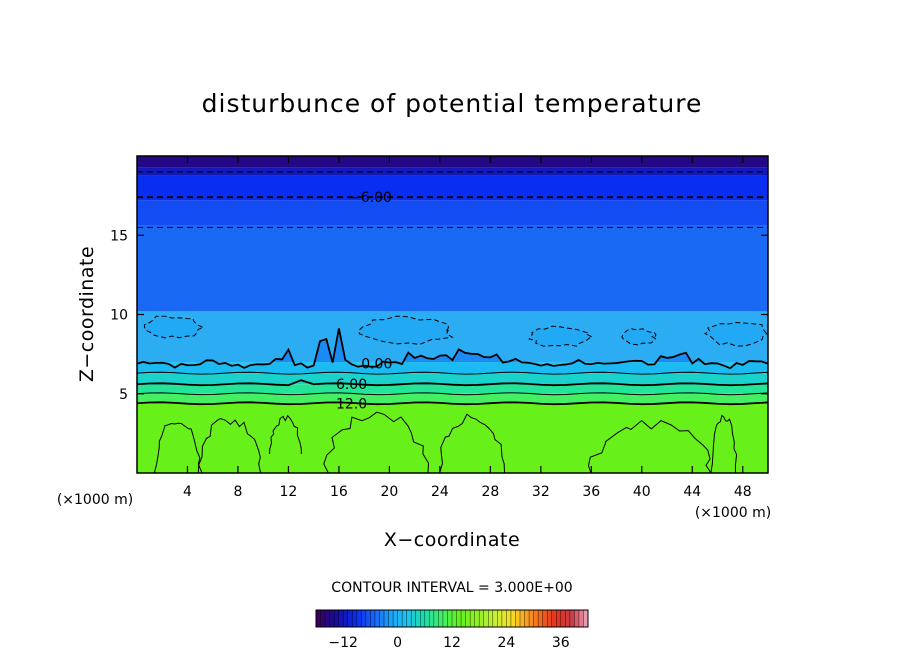 Image resolution: width=904 pixels, height=654 pixels. What do you see at coordinates (541, 492) in the screenshot?
I see `x-tick-label: 32` at bounding box center [541, 492].